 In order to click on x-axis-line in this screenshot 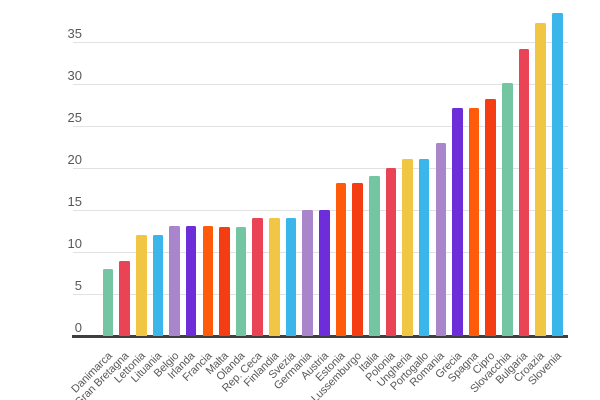, I will do `click(320, 336)`.